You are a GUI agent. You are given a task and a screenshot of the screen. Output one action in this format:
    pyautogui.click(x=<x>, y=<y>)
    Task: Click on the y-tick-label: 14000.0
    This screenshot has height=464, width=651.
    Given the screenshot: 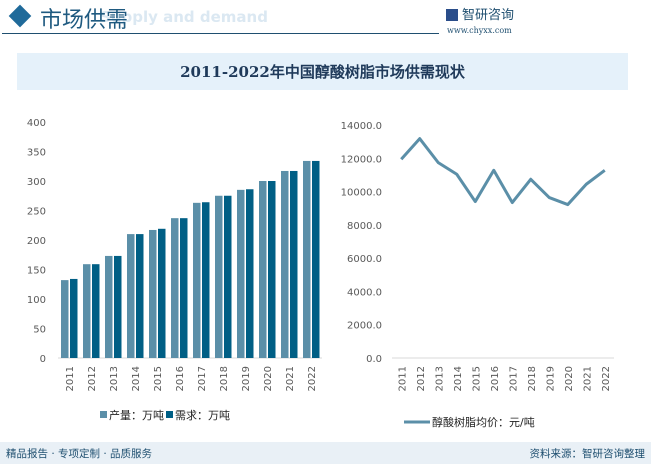 What is the action you would take?
    pyautogui.click(x=361, y=126)
    